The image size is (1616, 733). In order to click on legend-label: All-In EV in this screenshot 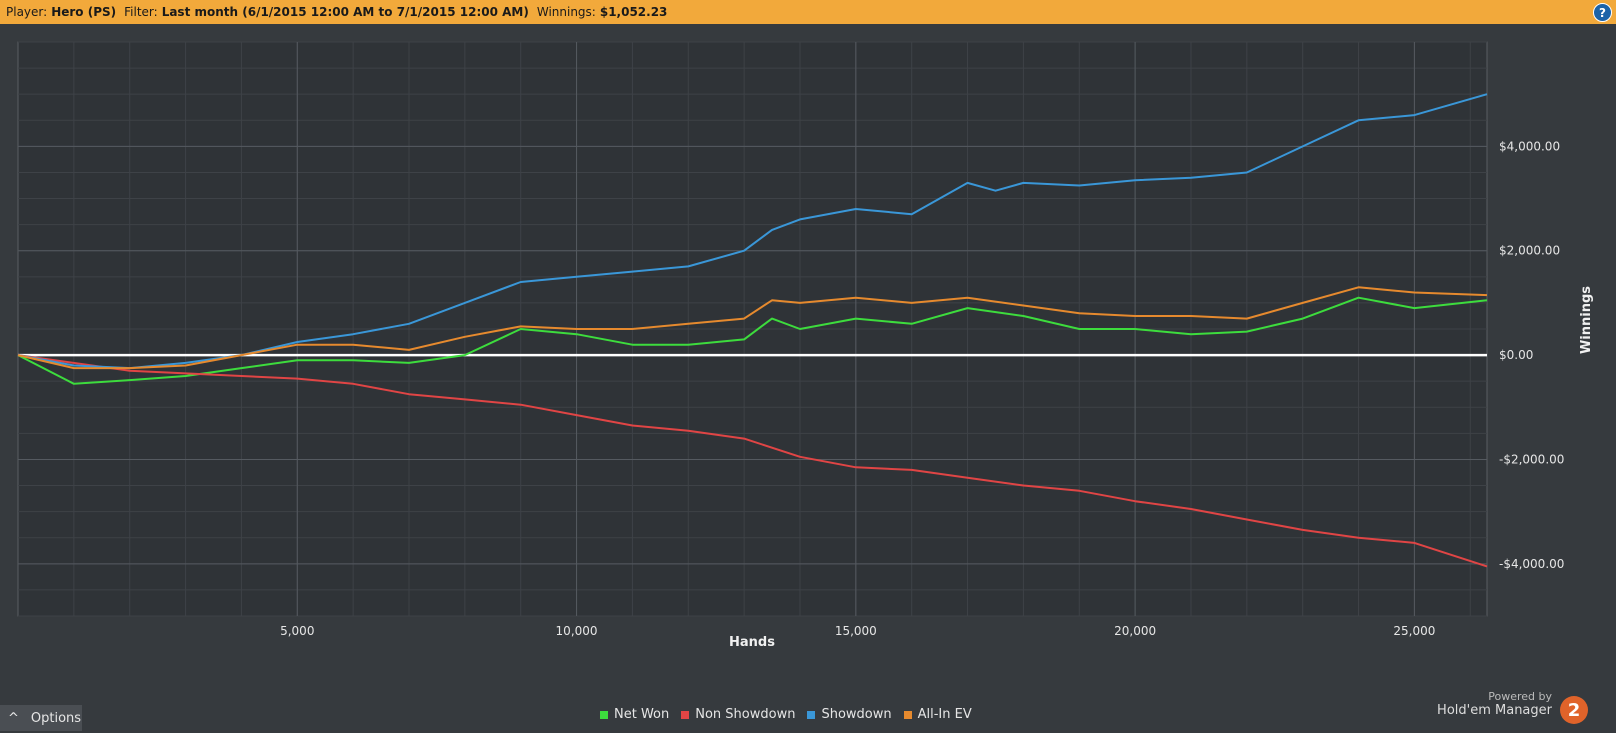, I will do `click(944, 714)`.